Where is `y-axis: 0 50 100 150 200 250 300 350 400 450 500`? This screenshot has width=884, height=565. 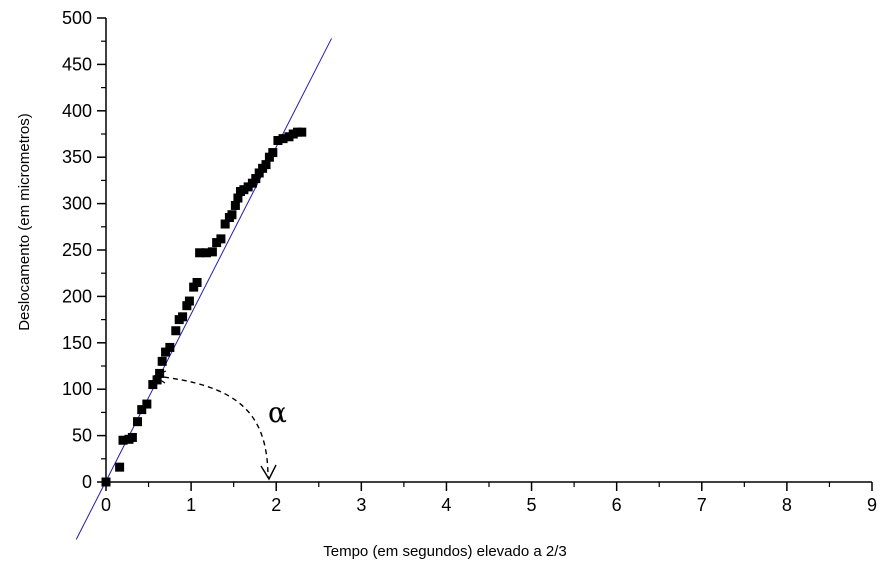 y-axis: 0 50 100 150 200 250 300 350 400 450 500 is located at coordinates (84, 250).